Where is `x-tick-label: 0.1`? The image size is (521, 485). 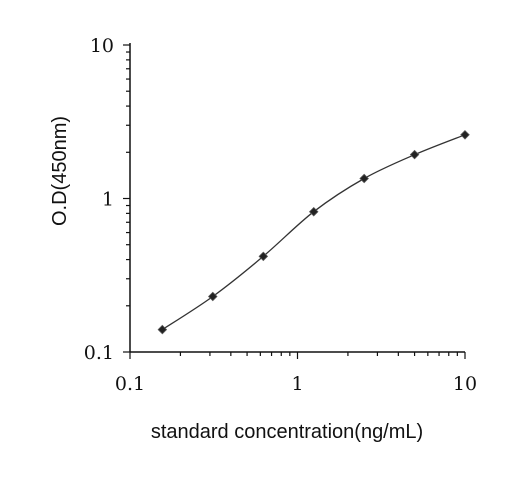 x-tick-label: 0.1 is located at coordinates (130, 384).